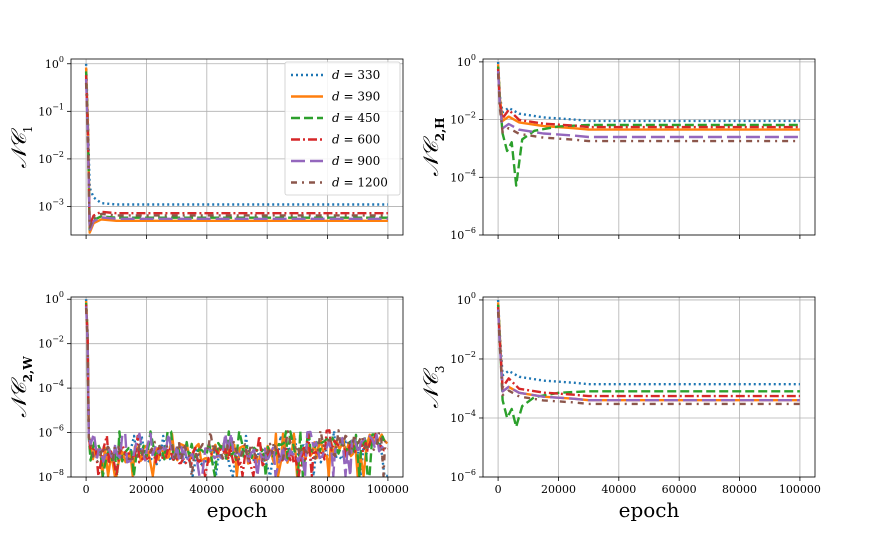 This screenshot has width=871, height=545. Describe the element at coordinates (356, 75) in the screenshot. I see `legend-label: d = 330` at that location.